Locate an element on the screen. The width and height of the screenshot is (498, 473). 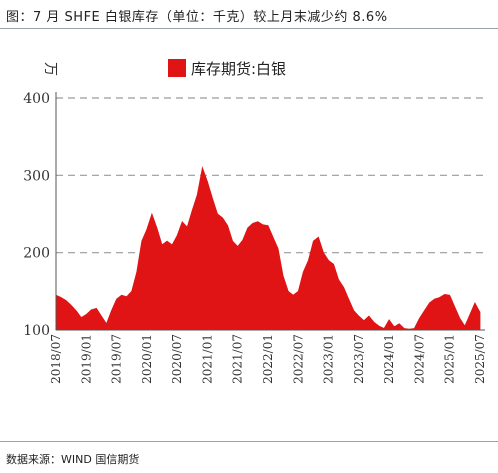
legend-label: 库存期货:白银 is located at coordinates (238, 69).